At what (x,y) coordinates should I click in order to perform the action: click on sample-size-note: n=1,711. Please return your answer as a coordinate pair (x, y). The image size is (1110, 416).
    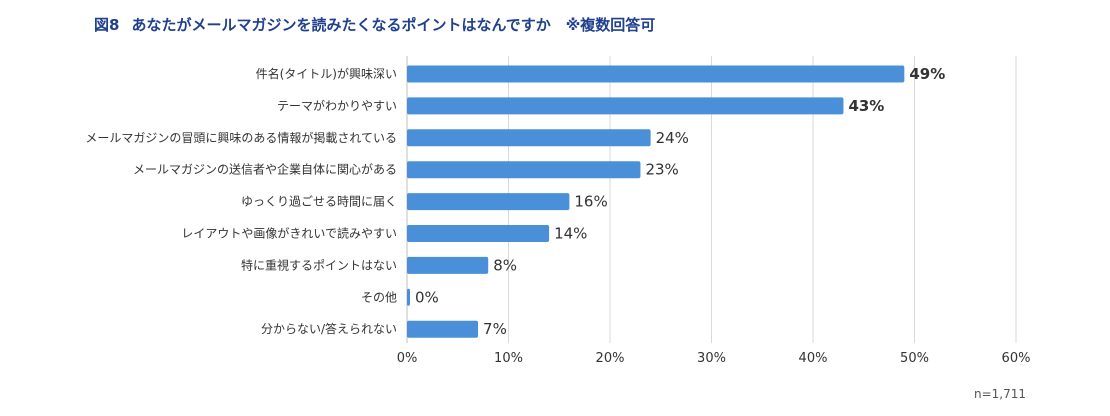
    Looking at the image, I should click on (1000, 394).